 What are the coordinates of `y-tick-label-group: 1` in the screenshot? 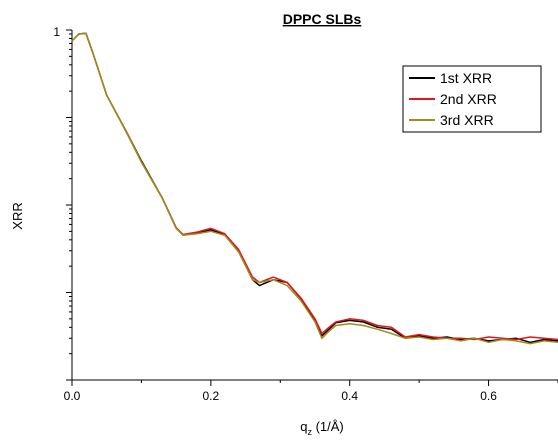 It's located at (56, 32).